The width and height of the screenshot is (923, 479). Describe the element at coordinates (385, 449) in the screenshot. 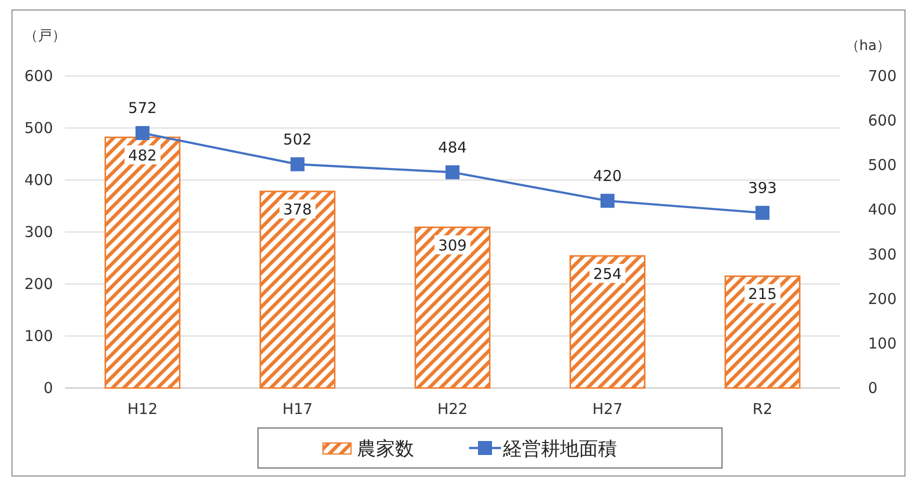

I see `legend-label: 農家数` at that location.